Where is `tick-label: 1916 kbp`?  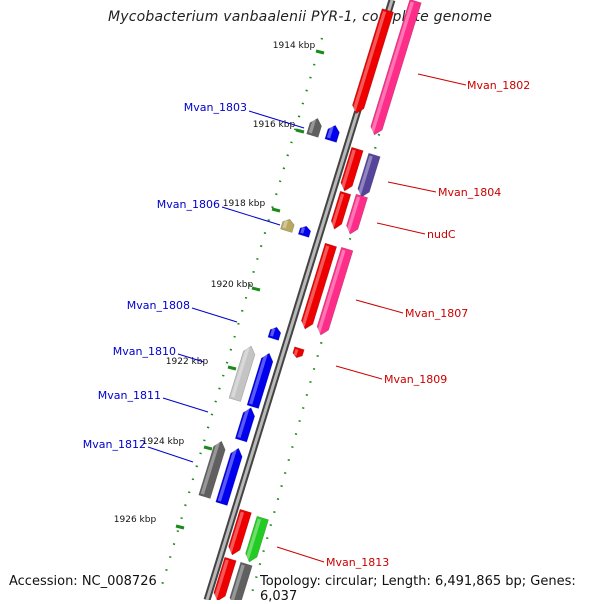
tick-label: 1916 kbp is located at coordinates (274, 125).